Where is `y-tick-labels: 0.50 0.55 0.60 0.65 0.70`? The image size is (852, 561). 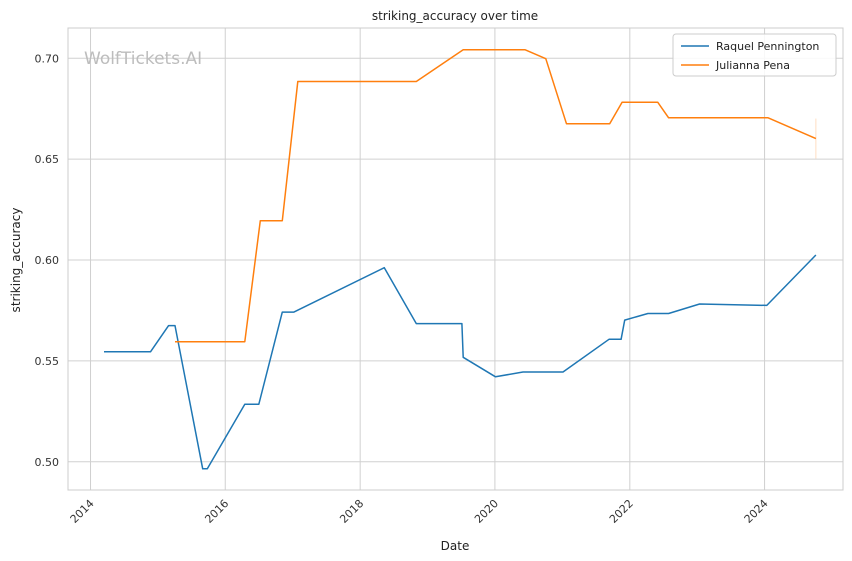 y-tick-labels: 0.50 0.55 0.60 0.65 0.70 is located at coordinates (47, 260).